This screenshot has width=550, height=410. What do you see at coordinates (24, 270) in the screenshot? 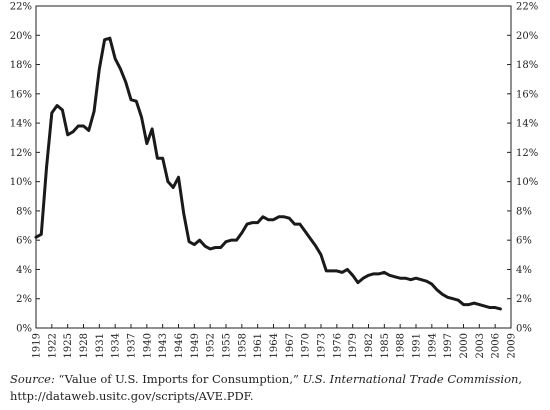
I see `y-tick-label-left: 4%` at bounding box center [24, 270].